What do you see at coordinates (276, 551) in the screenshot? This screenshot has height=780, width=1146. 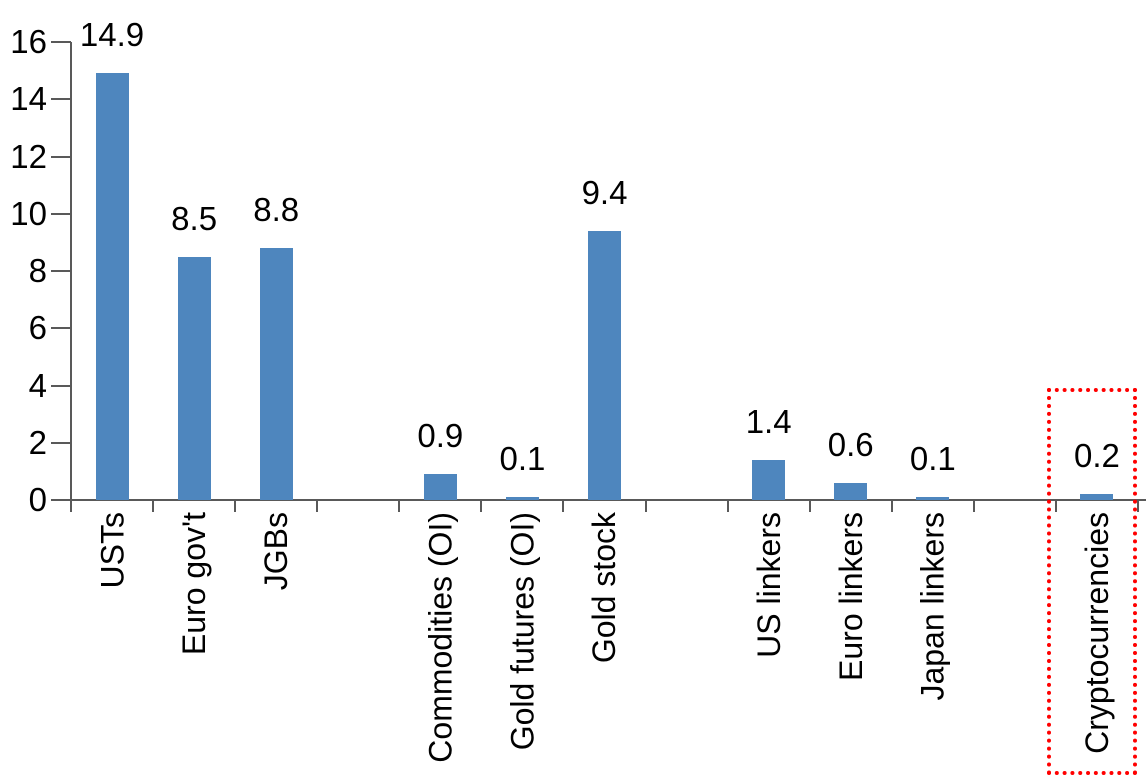 I see `category-label: JGBs` at bounding box center [276, 551].